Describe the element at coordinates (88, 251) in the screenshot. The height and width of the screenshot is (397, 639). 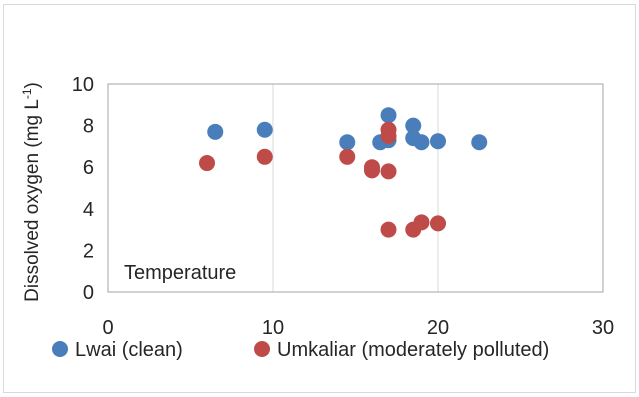
I see `y-tick-label: 2` at that location.